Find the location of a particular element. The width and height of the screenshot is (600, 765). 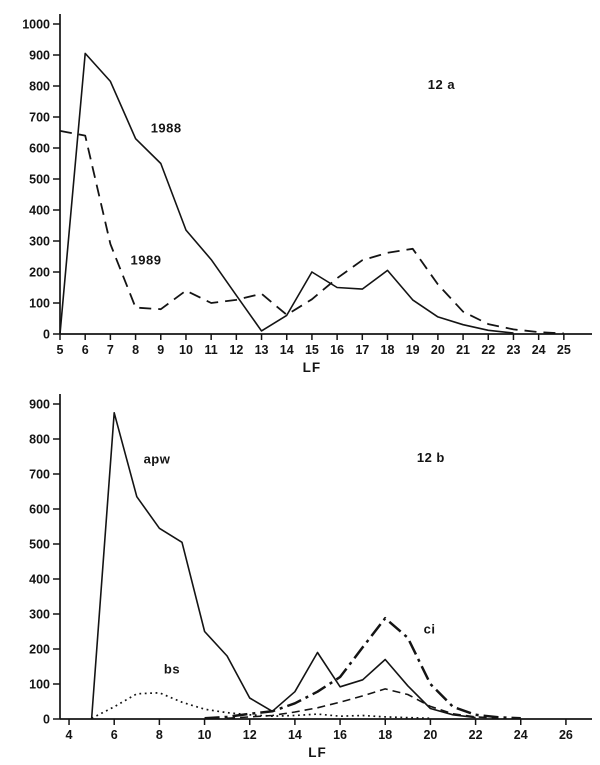

x-tick-label: 13 is located at coordinates (262, 350).